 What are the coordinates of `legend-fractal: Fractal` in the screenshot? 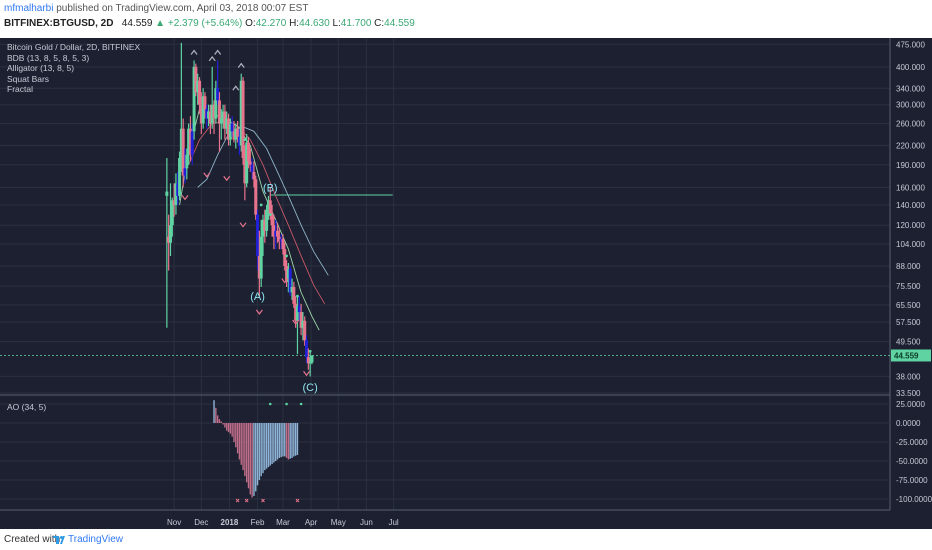 It's located at (20, 89).